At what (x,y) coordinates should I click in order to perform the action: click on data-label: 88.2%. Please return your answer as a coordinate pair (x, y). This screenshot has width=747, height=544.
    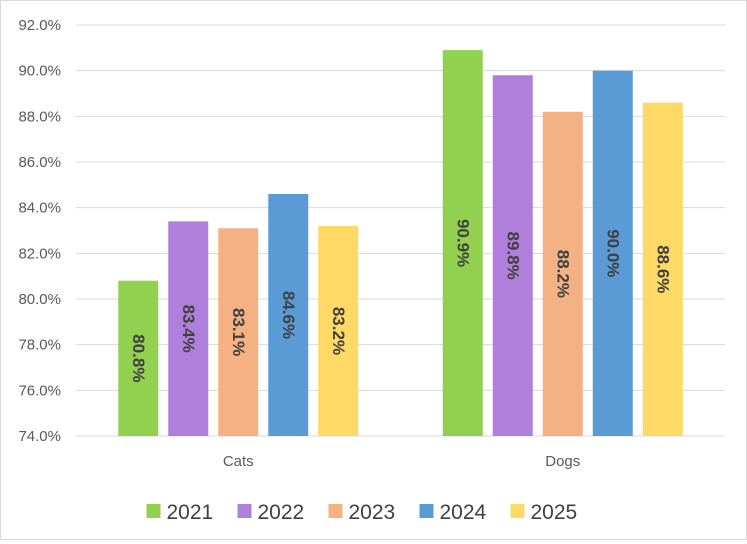
    Looking at the image, I should click on (562, 274).